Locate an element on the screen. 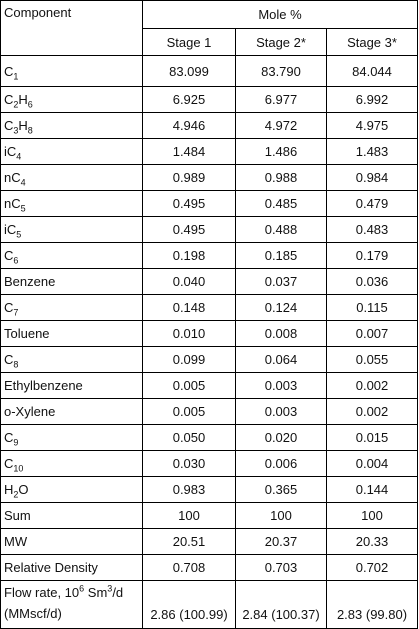  stage-2-value: 0.703 is located at coordinates (281, 567).